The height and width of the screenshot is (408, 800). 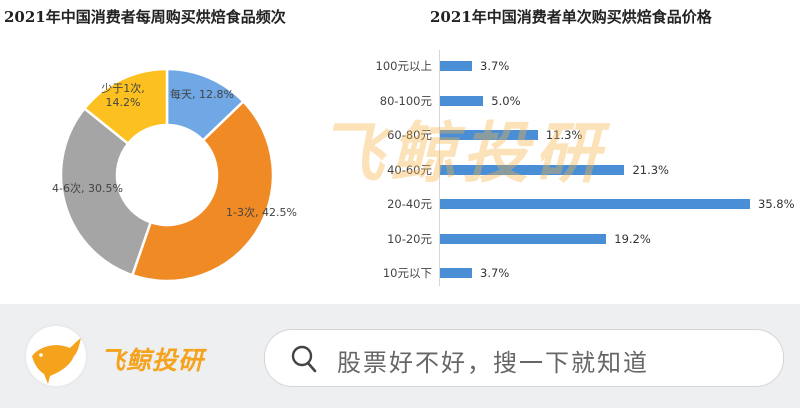 I want to click on search-icon, so click(x=304, y=359).